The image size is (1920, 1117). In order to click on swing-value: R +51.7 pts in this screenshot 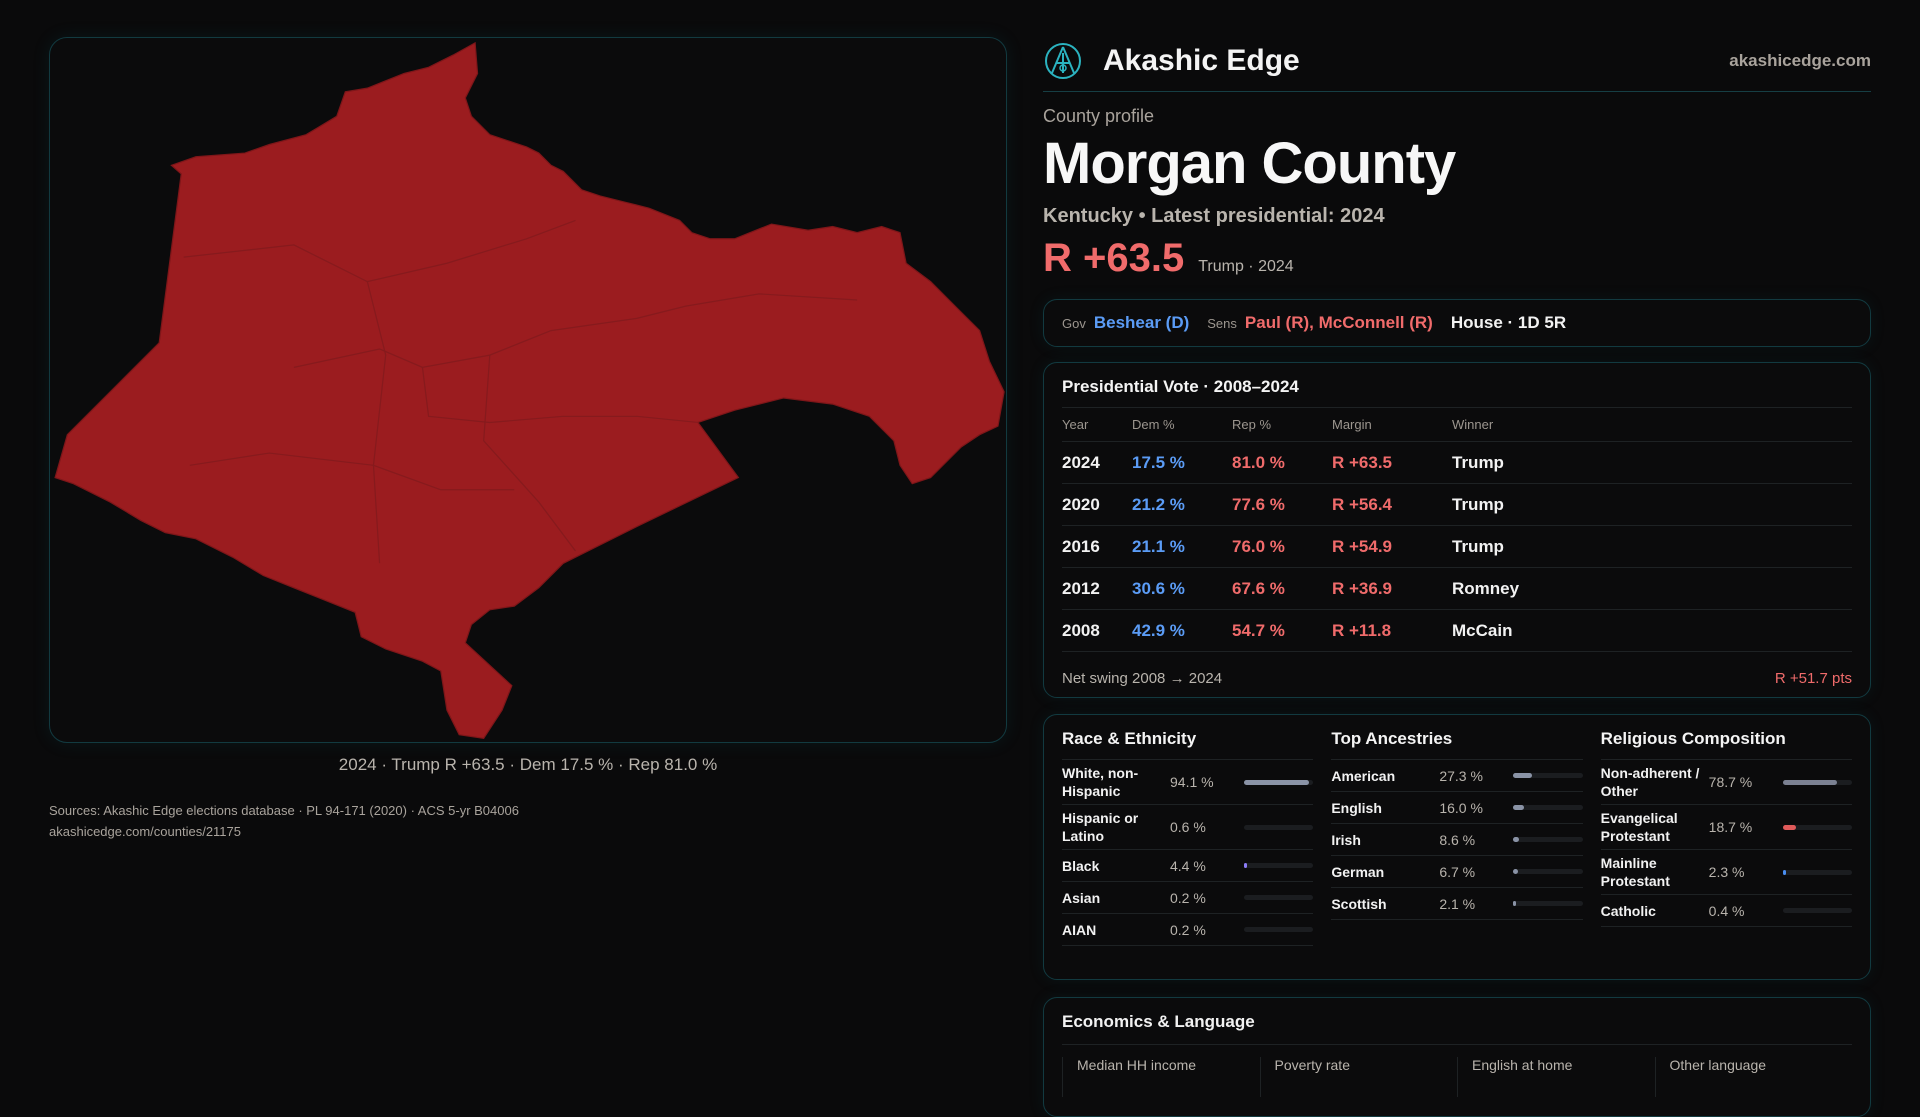, I will do `click(1813, 678)`.